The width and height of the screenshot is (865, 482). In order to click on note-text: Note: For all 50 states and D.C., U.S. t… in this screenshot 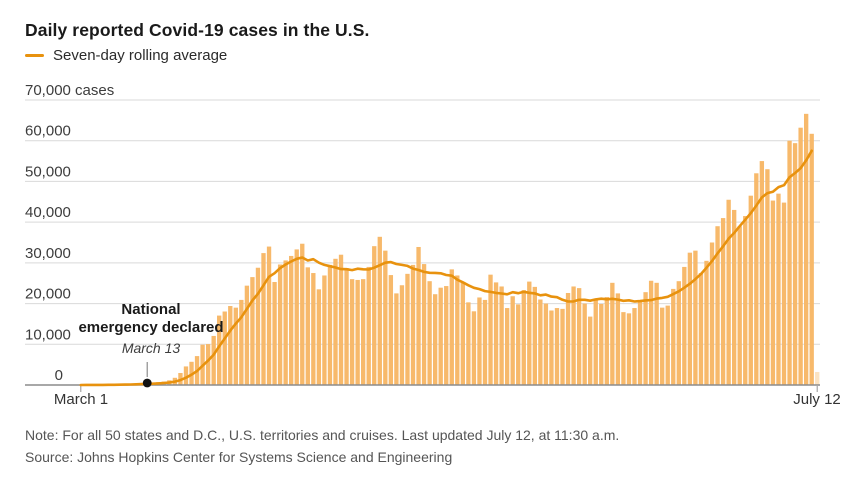, I will do `click(322, 435)`.